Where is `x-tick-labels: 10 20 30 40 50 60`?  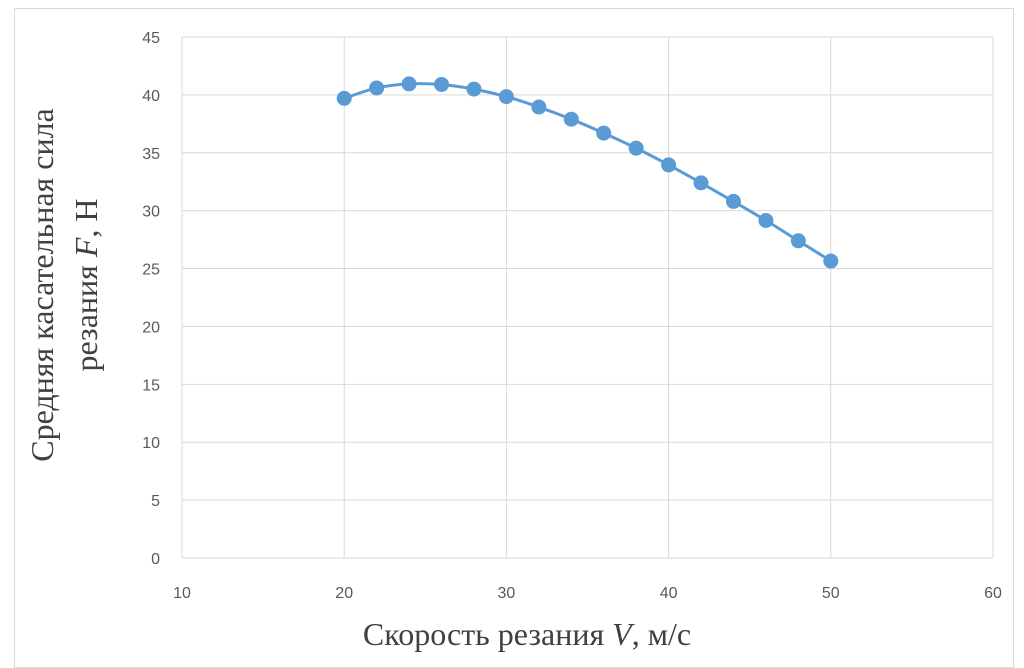 x-tick-labels: 10 20 30 40 50 60 is located at coordinates (587, 593).